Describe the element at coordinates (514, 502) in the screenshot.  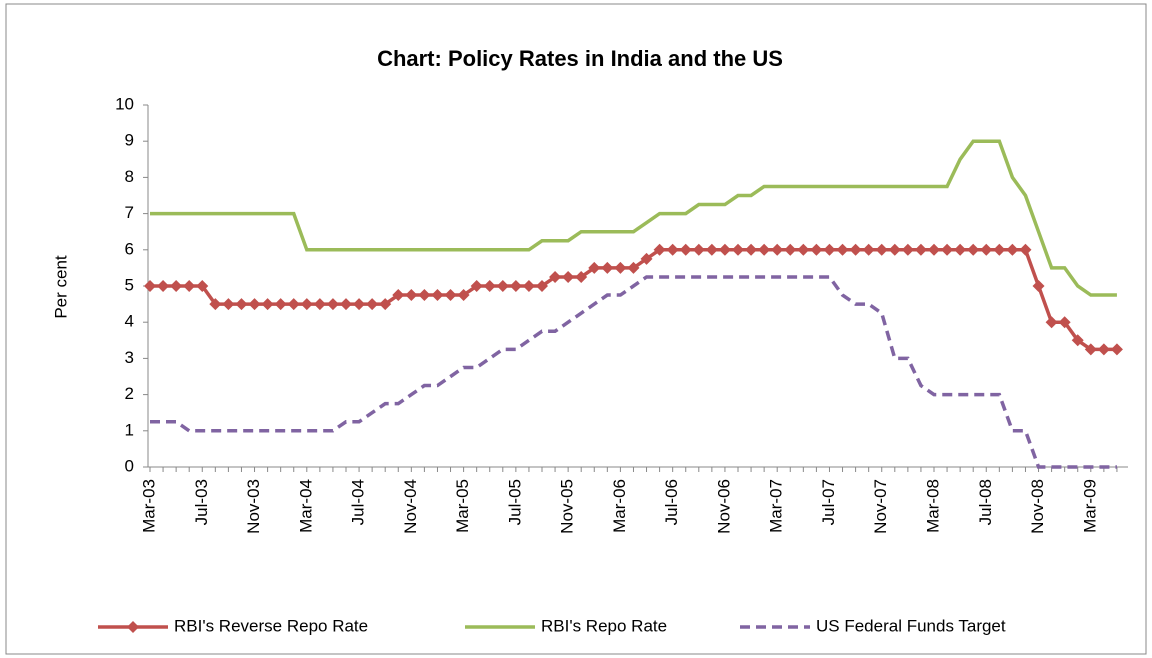
I see `x-tick-label: Jul-05` at that location.